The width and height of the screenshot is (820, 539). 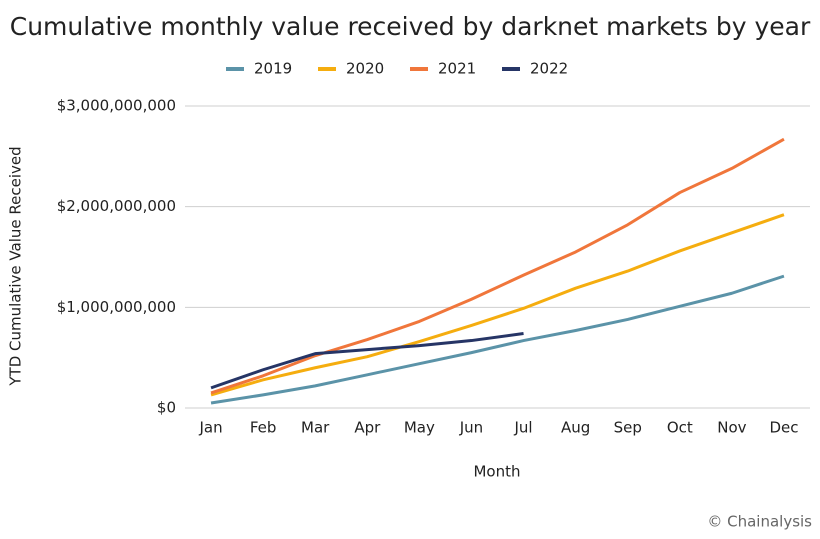 I want to click on legend-label: 2022, so click(x=549, y=69).